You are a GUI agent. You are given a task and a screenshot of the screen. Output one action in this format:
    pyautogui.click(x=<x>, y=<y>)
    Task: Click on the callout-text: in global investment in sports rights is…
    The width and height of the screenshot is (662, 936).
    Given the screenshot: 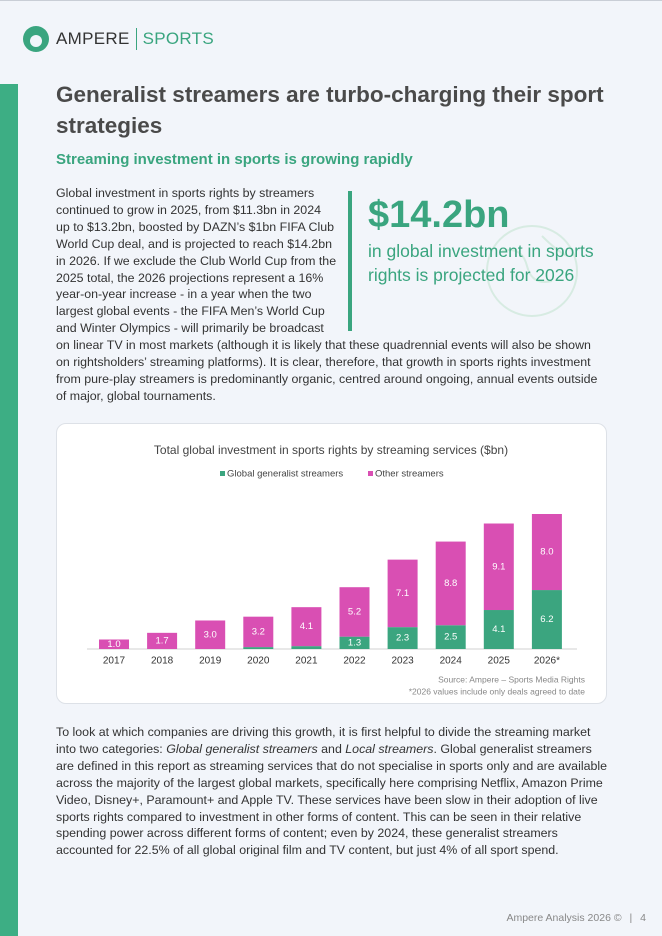 What is the action you would take?
    pyautogui.click(x=481, y=263)
    